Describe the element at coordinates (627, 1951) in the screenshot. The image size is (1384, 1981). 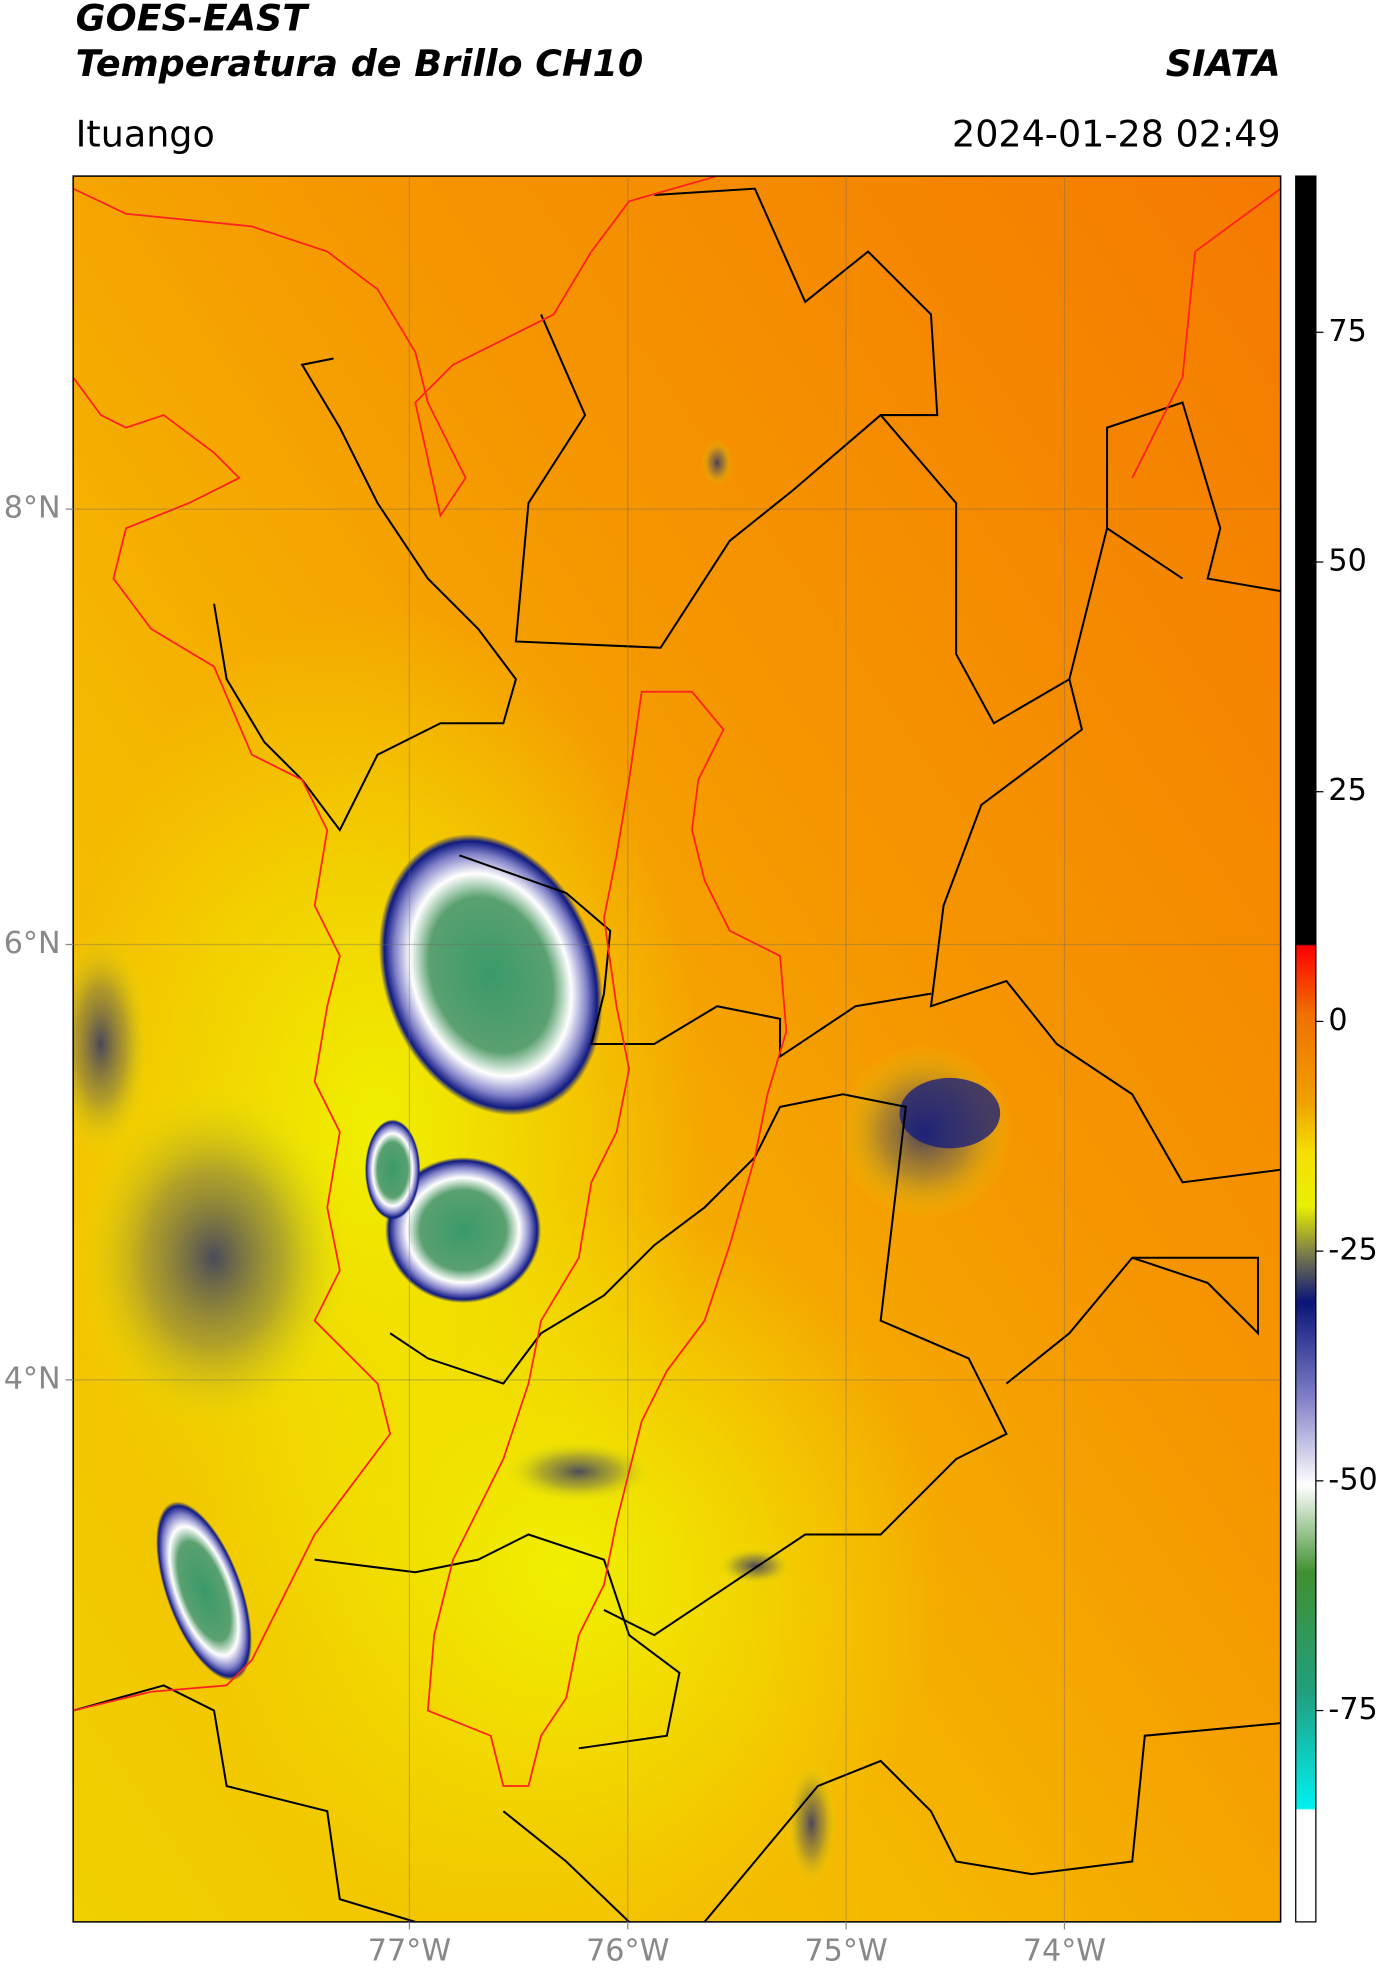
I see `lon-tick-label: 76°W` at that location.